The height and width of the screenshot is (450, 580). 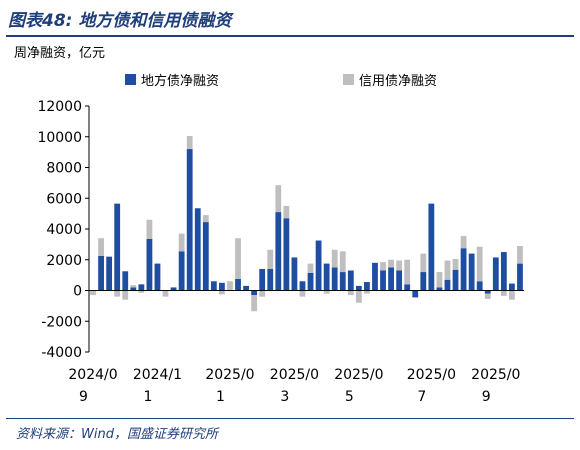 I want to click on x-tick-label: 7, so click(x=421, y=397).